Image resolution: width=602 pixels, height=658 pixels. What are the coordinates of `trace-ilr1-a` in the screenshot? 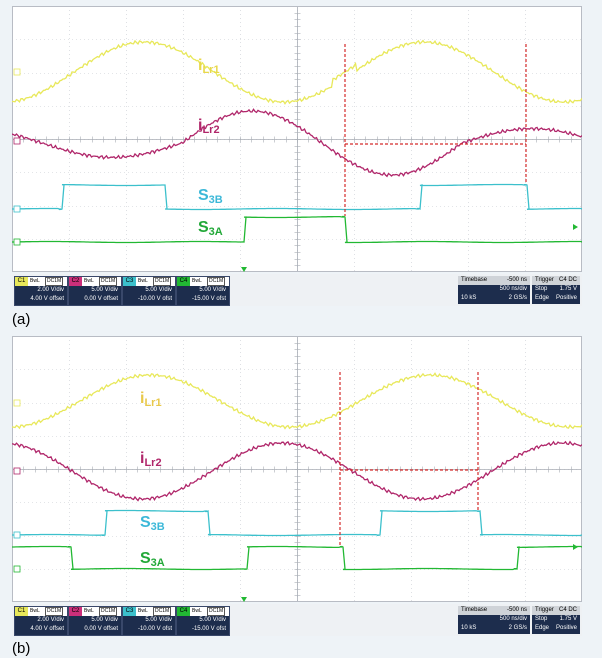 It's located at (297, 72).